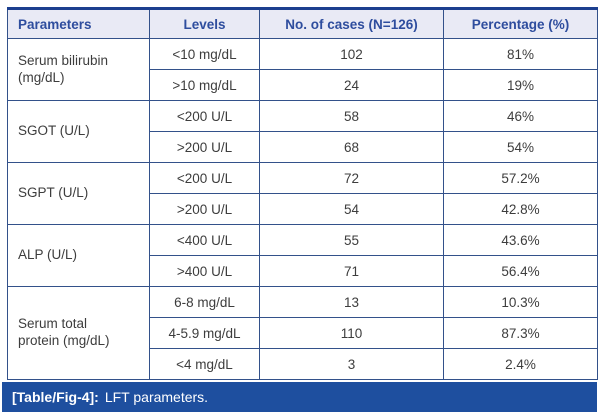 The height and width of the screenshot is (412, 603). Describe the element at coordinates (204, 23) in the screenshot. I see `header-levels: Levels` at that location.